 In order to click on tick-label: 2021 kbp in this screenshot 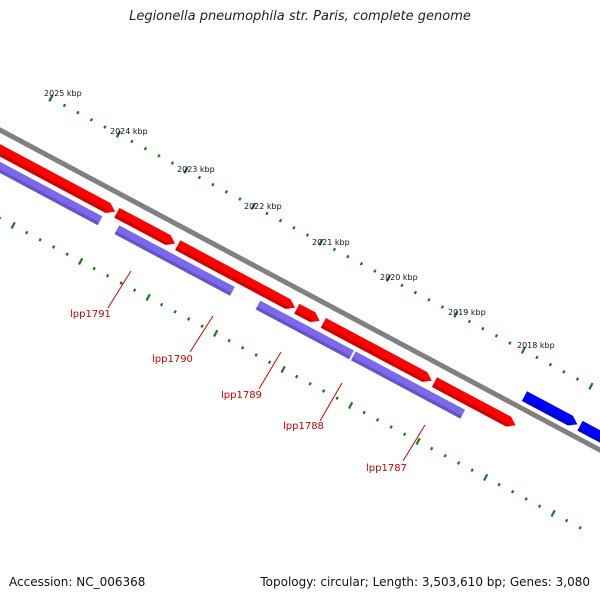, I will do `click(331, 242)`.